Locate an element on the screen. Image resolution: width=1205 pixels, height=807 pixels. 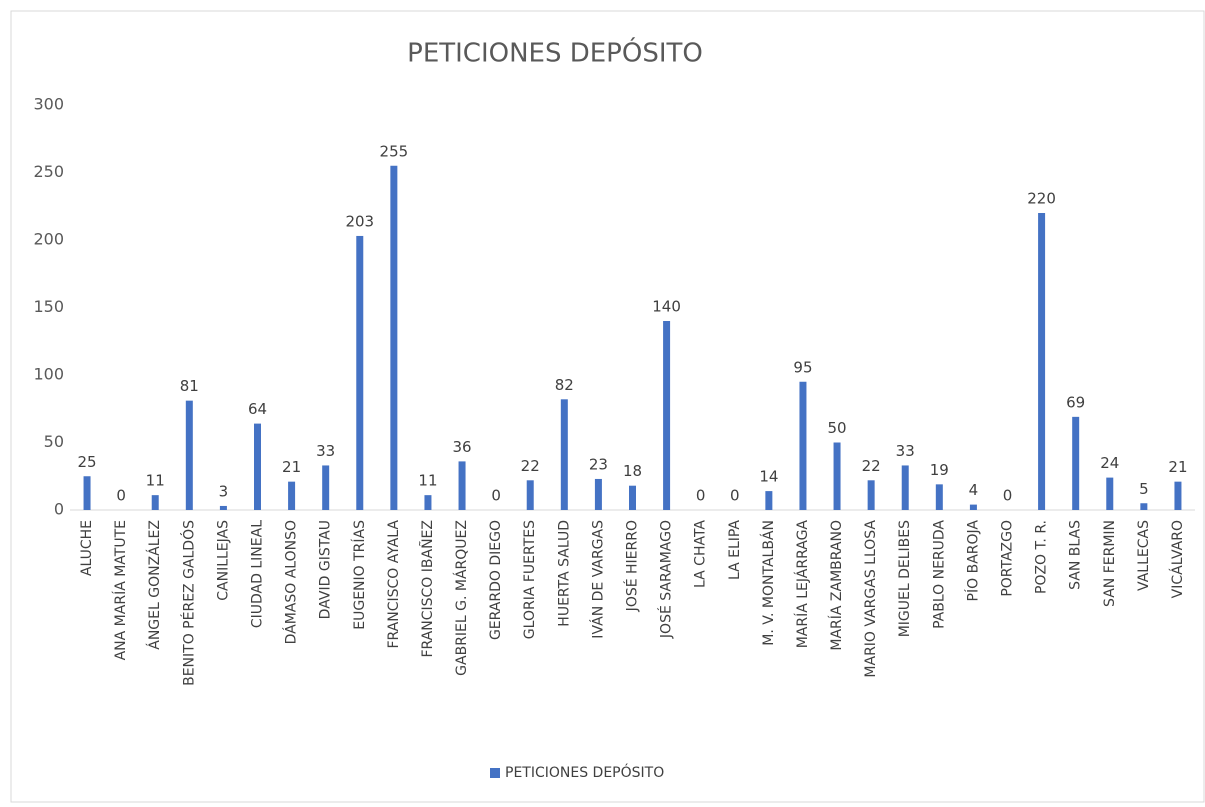
x-tick-label: FRANCISCO AYALA is located at coordinates (394, 584).